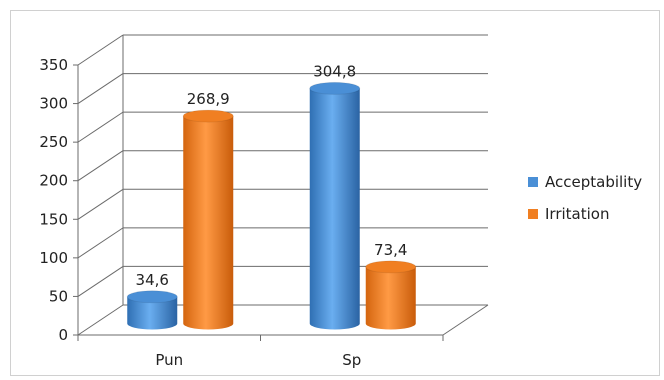 Image resolution: width=664 pixels, height=380 pixels. I want to click on x-category-label: Pun, so click(169, 360).